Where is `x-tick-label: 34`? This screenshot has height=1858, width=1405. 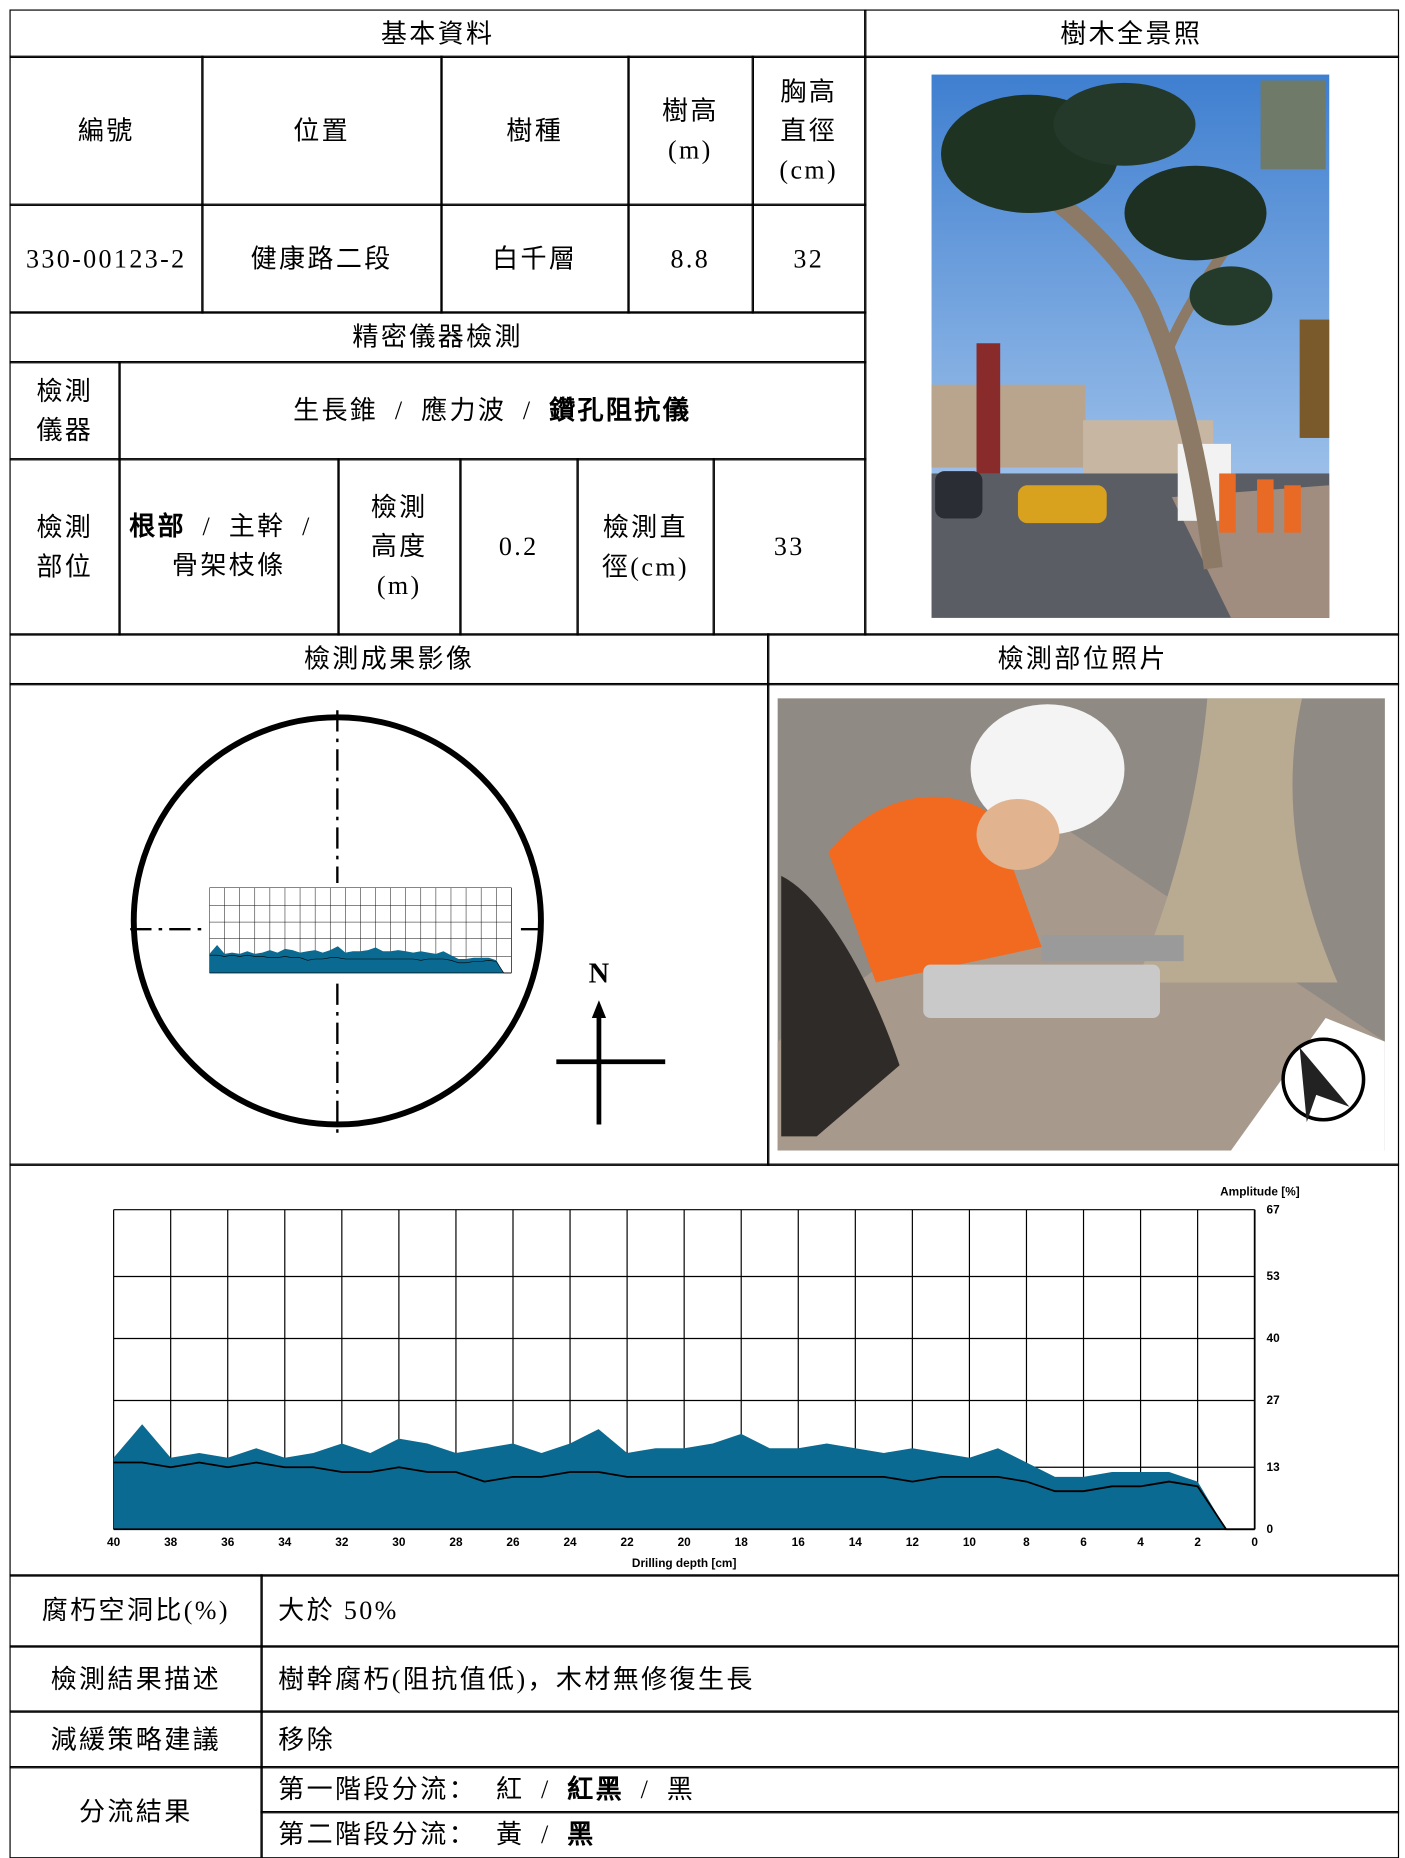
x-tick-label: 34 is located at coordinates (285, 1542).